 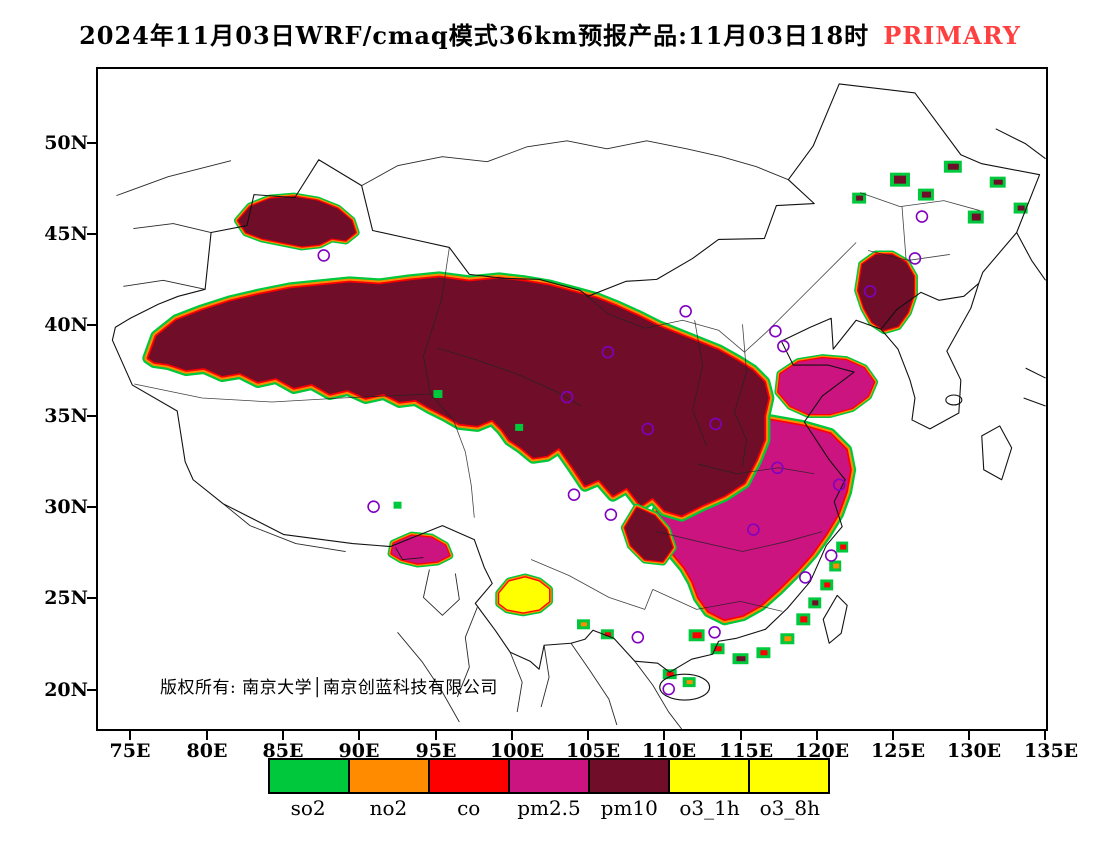 What do you see at coordinates (310, 776) in the screenshot?
I see `legend-cell-so2` at bounding box center [310, 776].